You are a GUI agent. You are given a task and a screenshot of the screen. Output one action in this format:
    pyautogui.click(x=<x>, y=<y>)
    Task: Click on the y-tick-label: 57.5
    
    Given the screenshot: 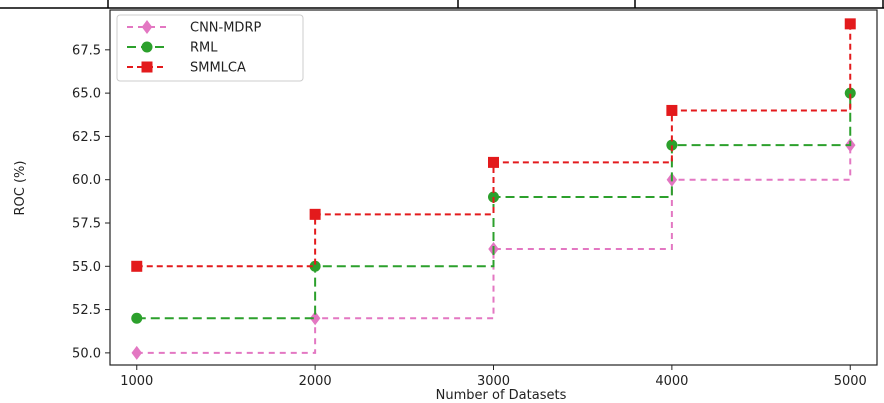 What is the action you would take?
    pyautogui.click(x=86, y=224)
    